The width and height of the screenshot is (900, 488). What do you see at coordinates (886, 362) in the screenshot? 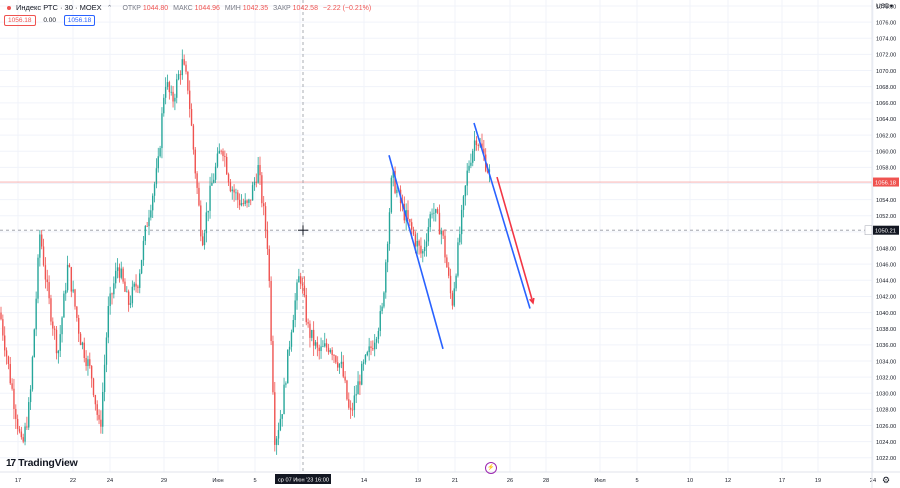
I see `y-tick-label: 1034.00` at bounding box center [886, 362].